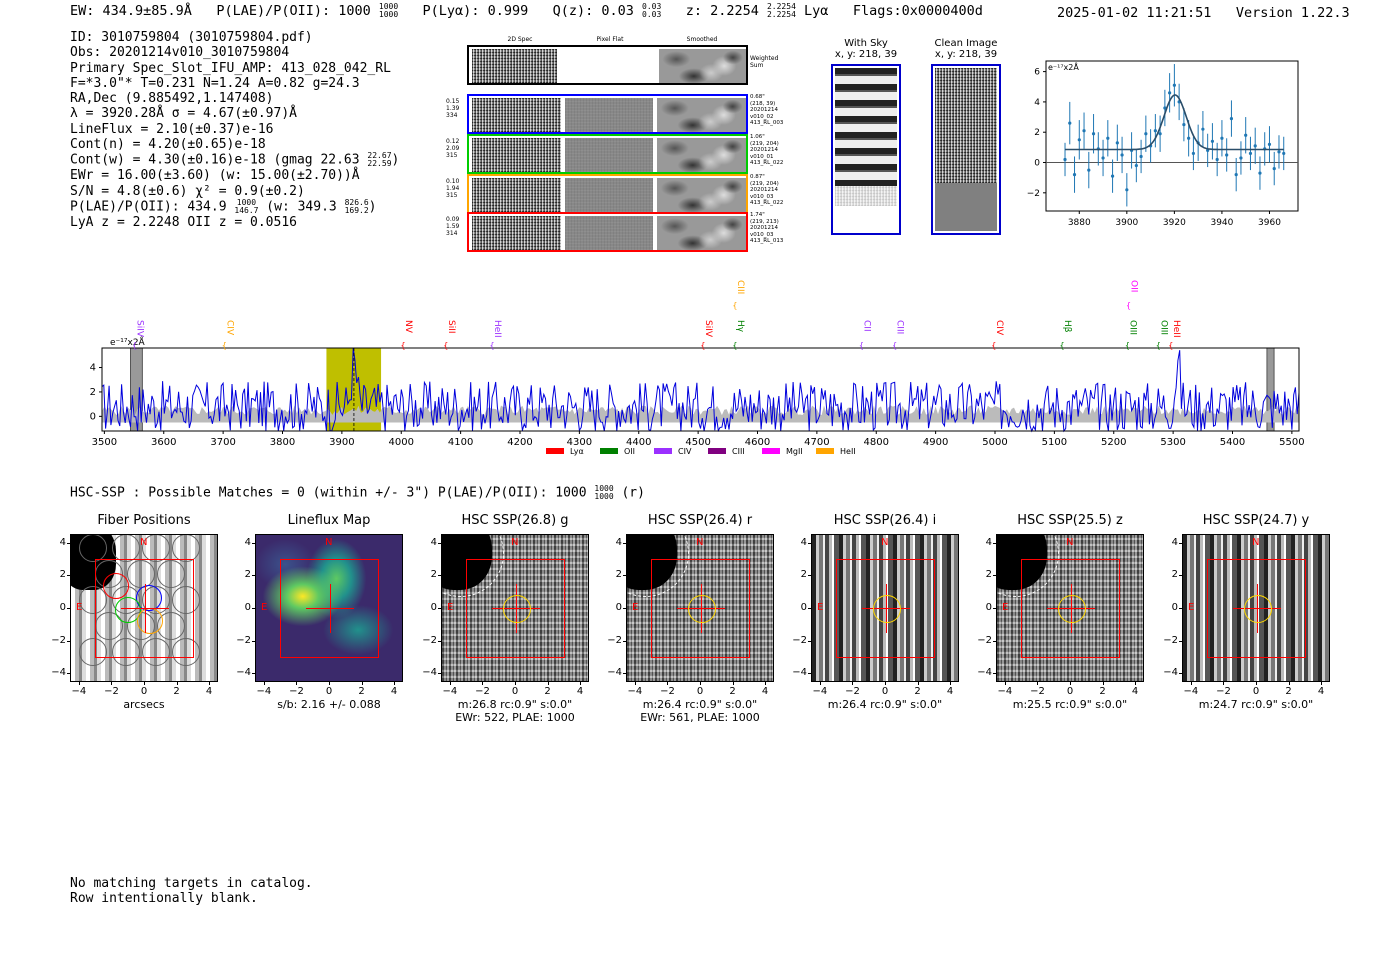 This screenshot has width=1400, height=953. I want to click on zoom-line-fit-chart: 6 4 2 0 −2 3880 3900 3920 3940 3960 e⁻¹⁷x2Å, so click(1163, 144).